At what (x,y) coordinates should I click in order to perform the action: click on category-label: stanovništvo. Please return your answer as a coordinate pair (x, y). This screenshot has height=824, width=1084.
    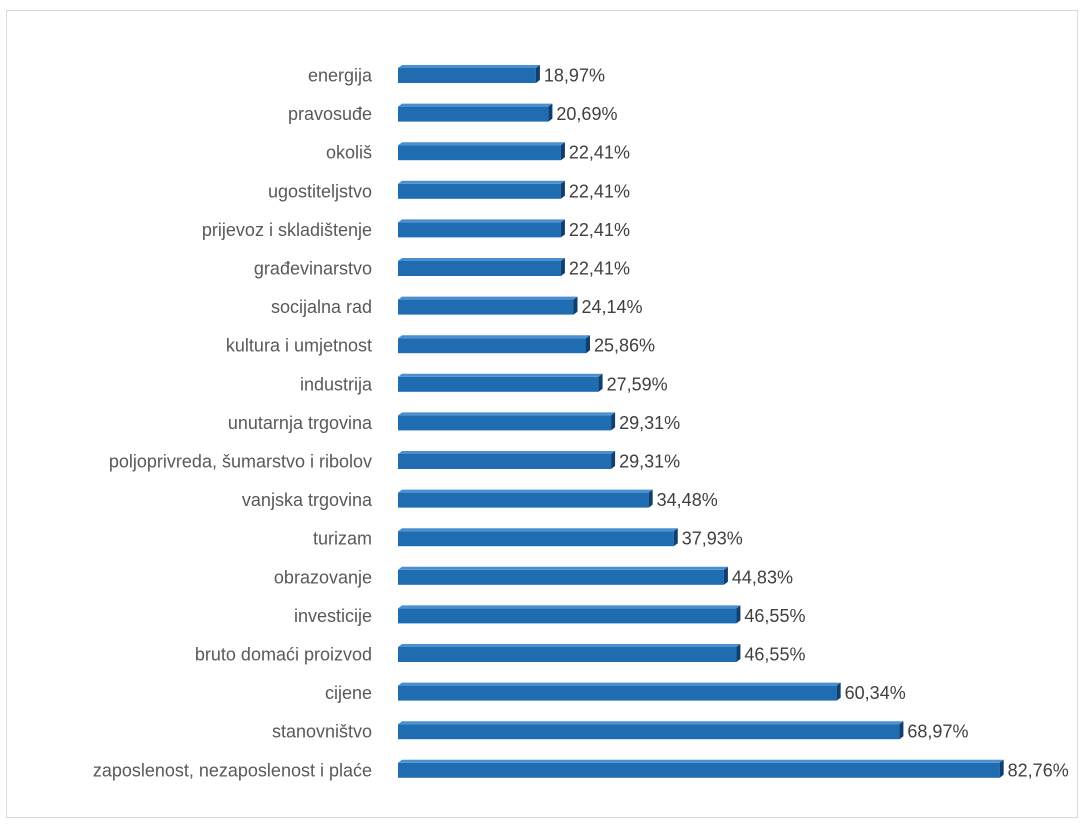
    Looking at the image, I should click on (322, 732).